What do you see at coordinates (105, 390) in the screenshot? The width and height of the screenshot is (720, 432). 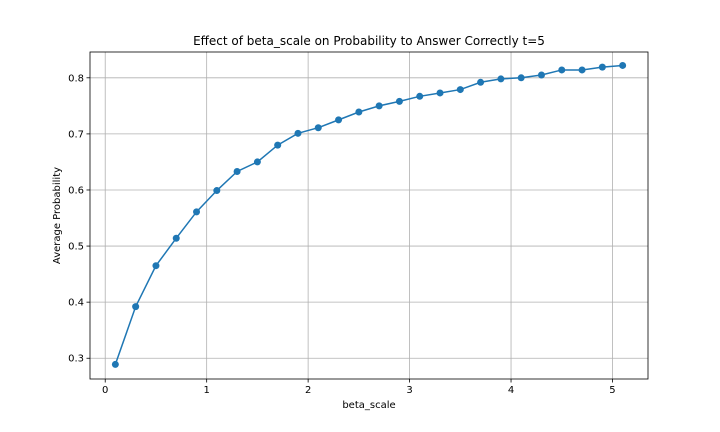 I see `x-tick-label: 0` at bounding box center [105, 390].